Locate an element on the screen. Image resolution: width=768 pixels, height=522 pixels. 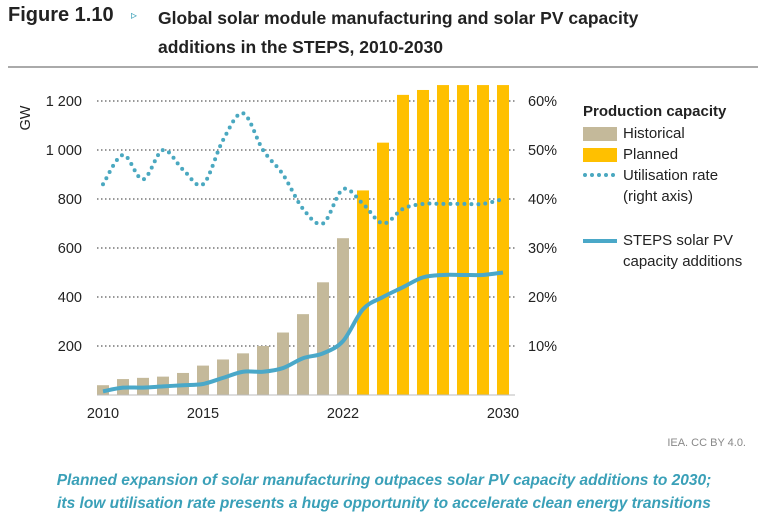
y-tick-label: 600 is located at coordinates (70, 249).